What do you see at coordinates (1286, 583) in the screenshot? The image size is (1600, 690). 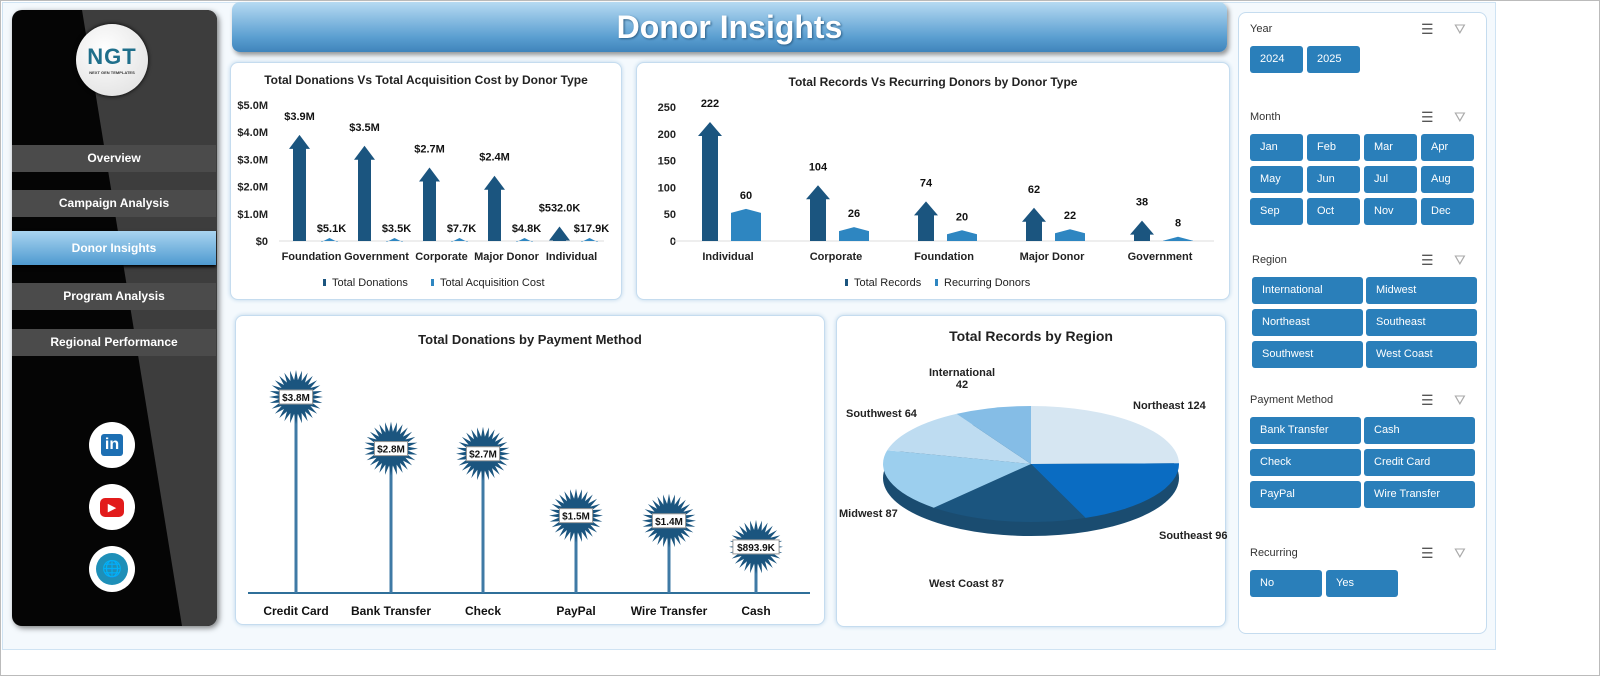 I see `recurring-slicer-item: No` at bounding box center [1286, 583].